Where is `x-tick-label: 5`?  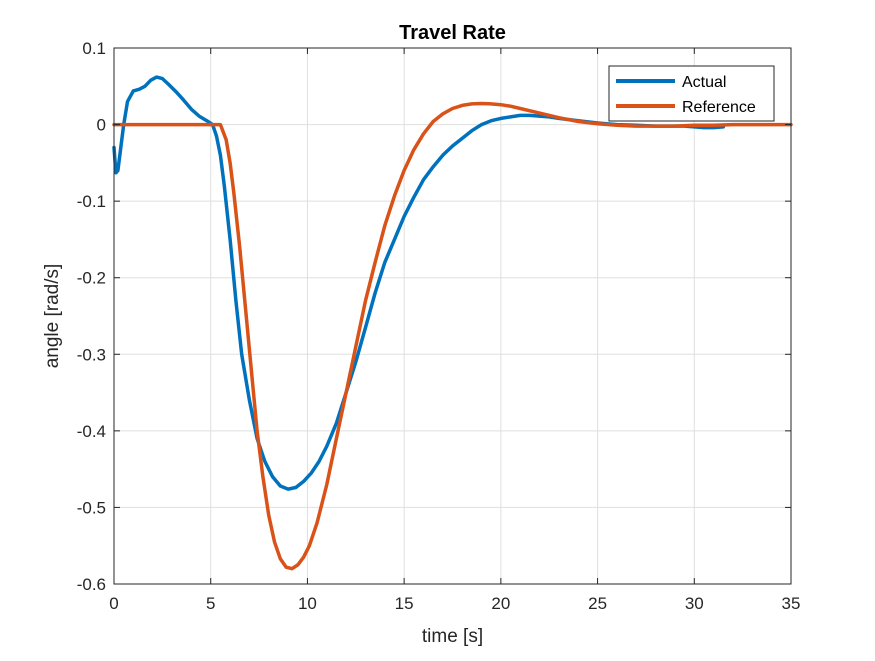
x-tick-label: 5 is located at coordinates (210, 603).